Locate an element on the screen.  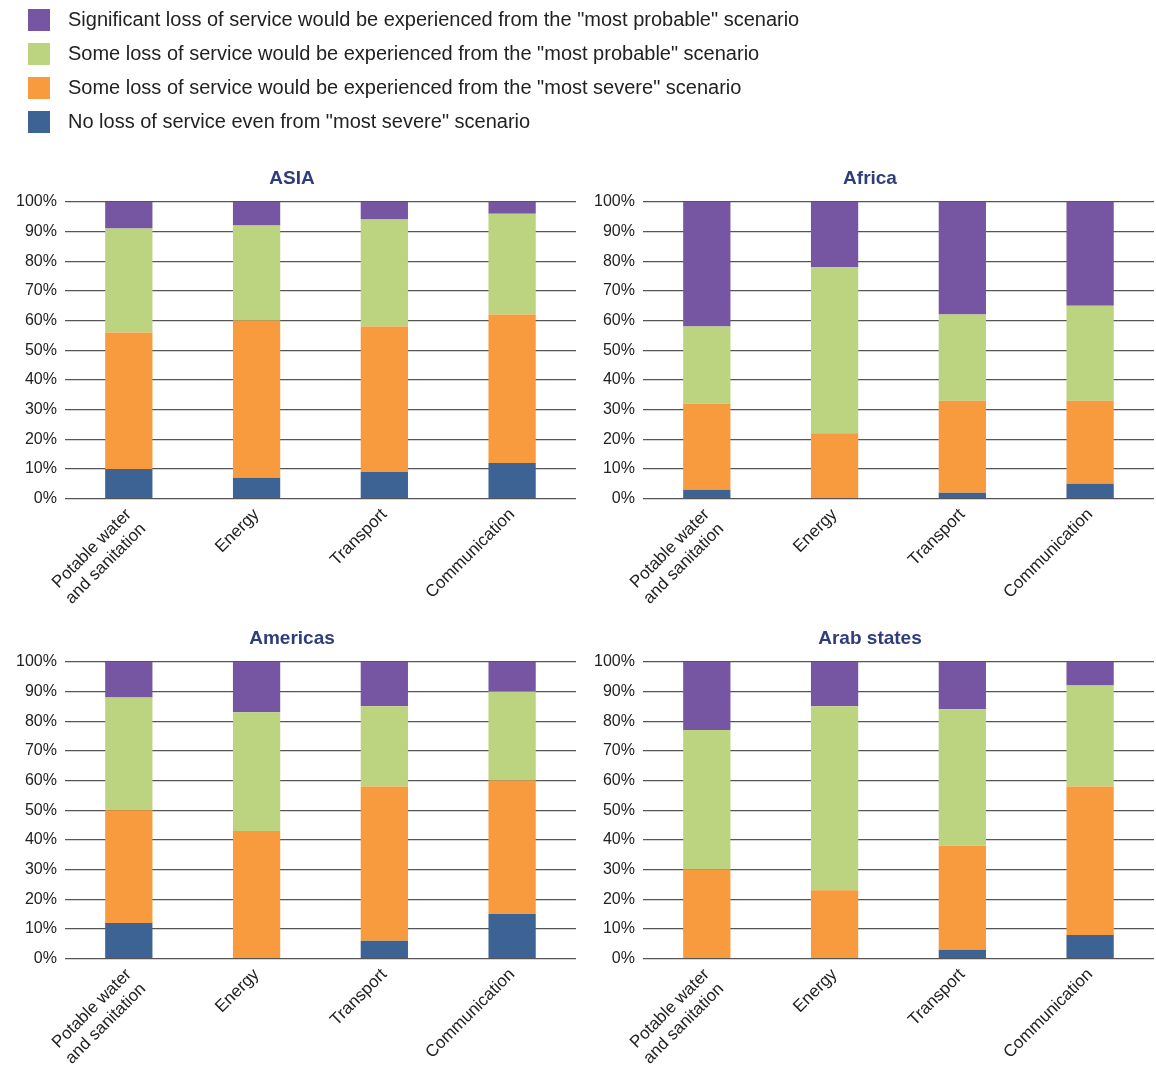
legend-label: Some loss of service would be experienced from the "most severe" scenario is located at coordinates (405, 87).